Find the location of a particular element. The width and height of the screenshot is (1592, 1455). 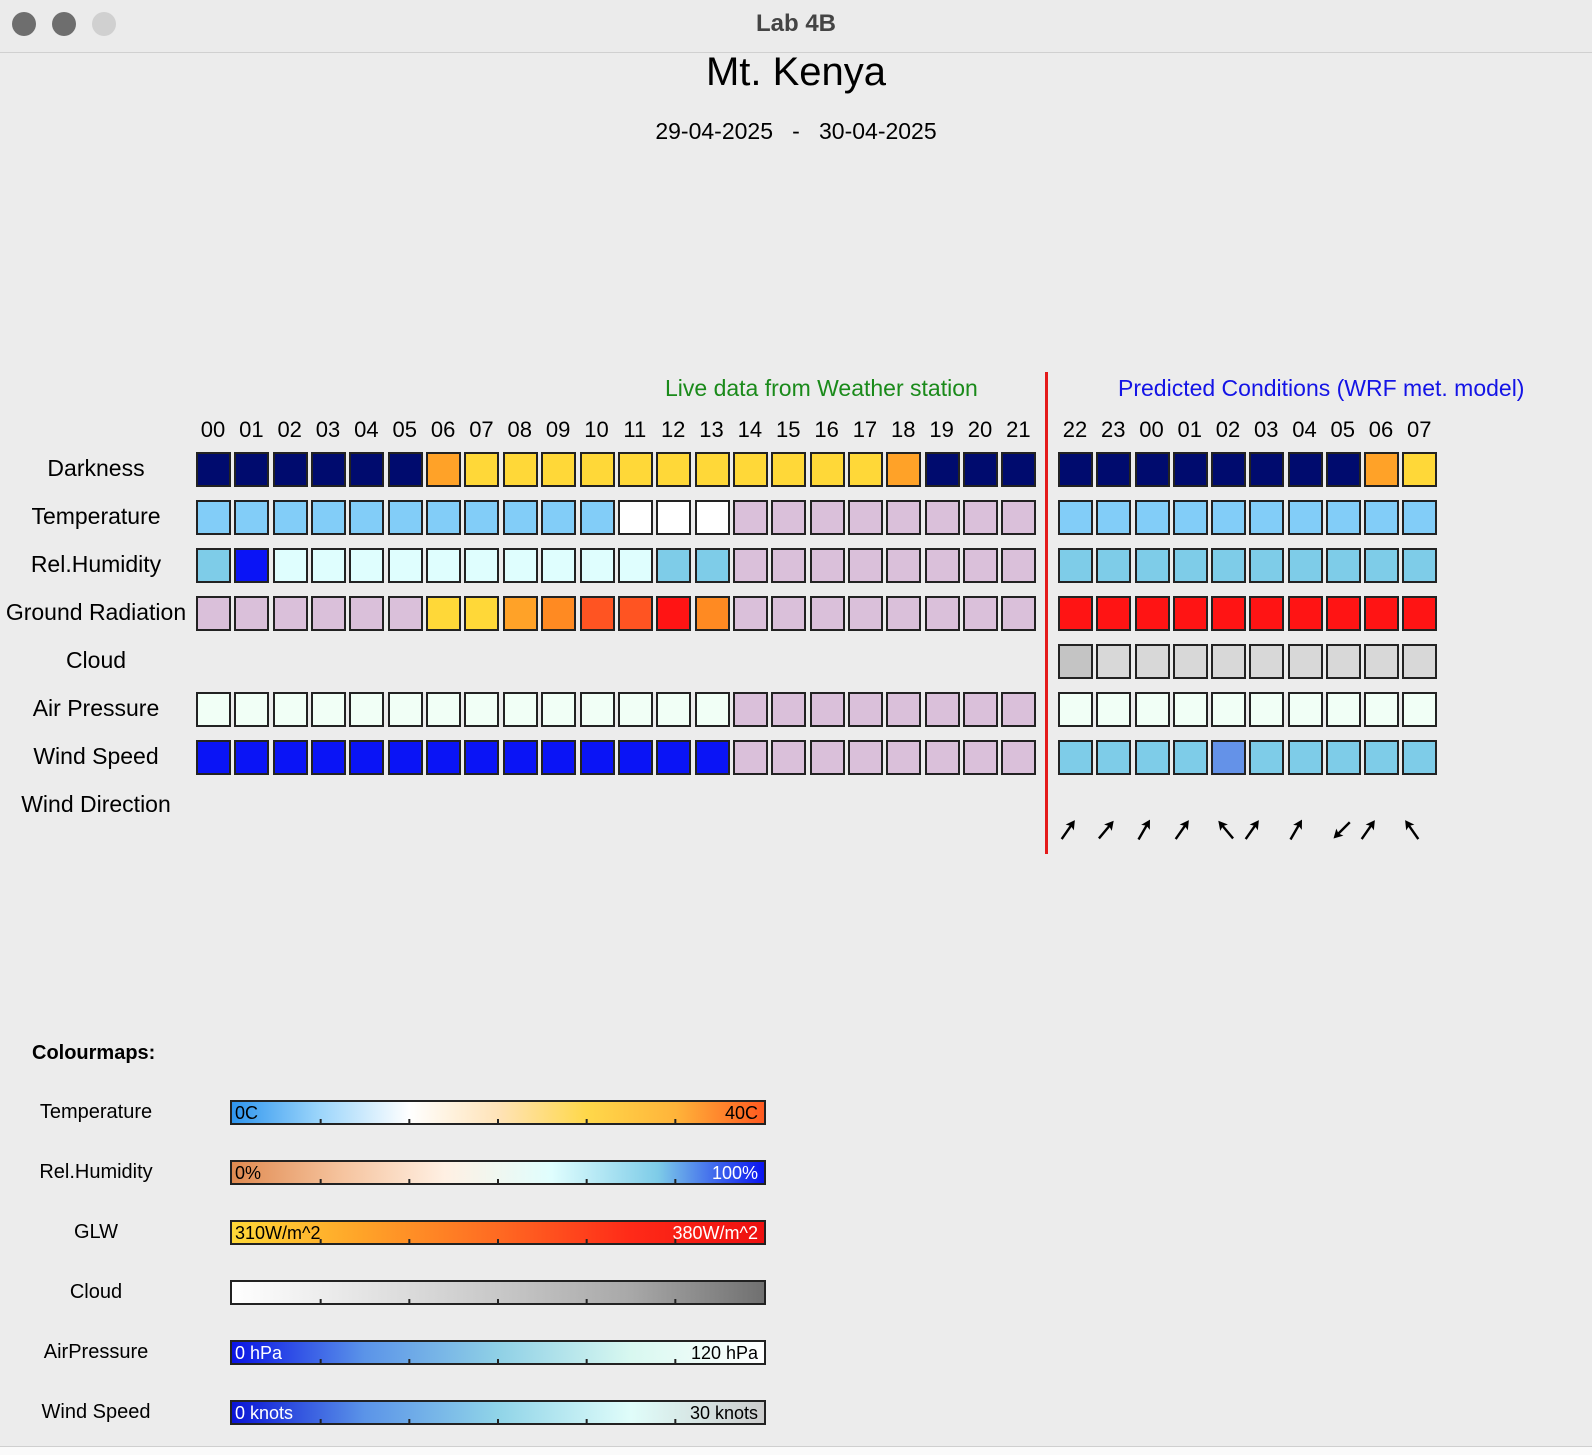

row-label: Ground Radiation is located at coordinates (96, 612).